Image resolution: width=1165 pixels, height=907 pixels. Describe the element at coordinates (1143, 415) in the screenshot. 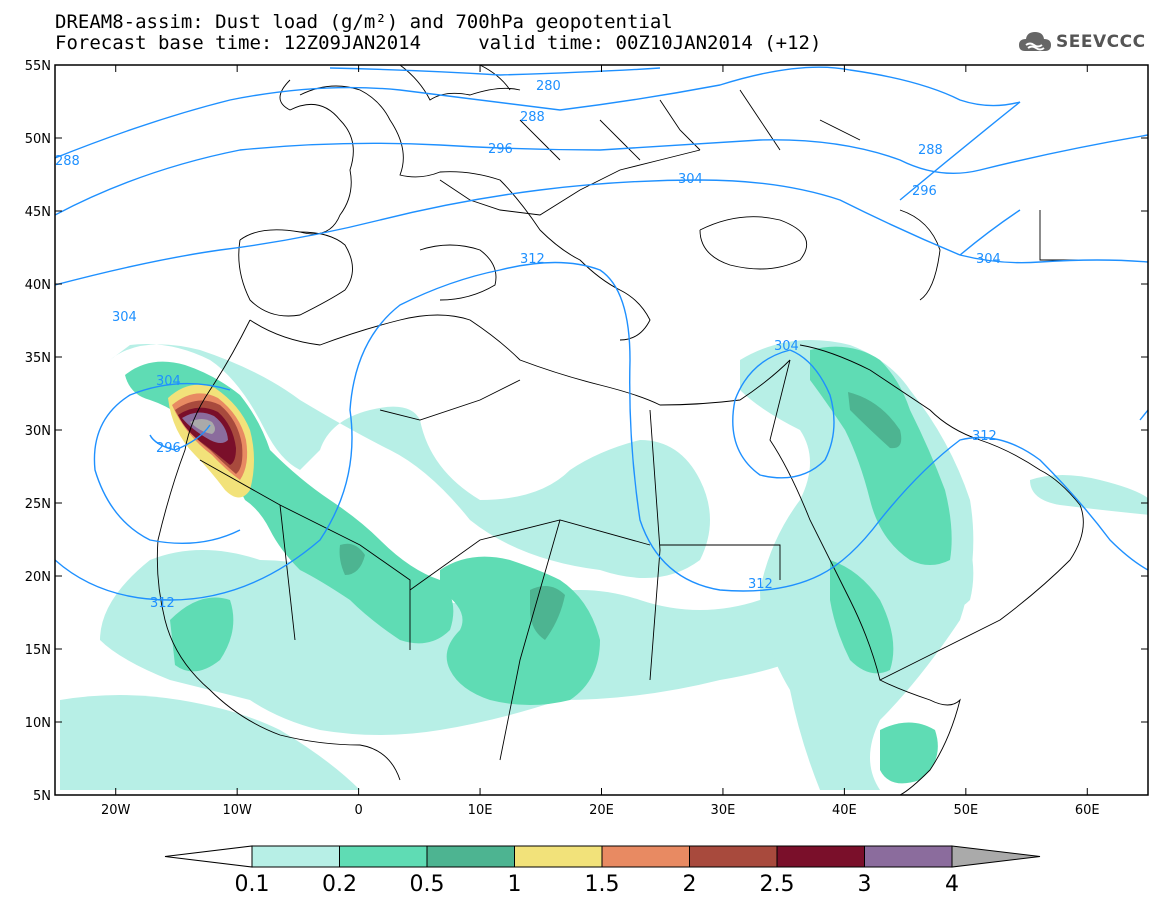

I see `contour-312-east` at that location.